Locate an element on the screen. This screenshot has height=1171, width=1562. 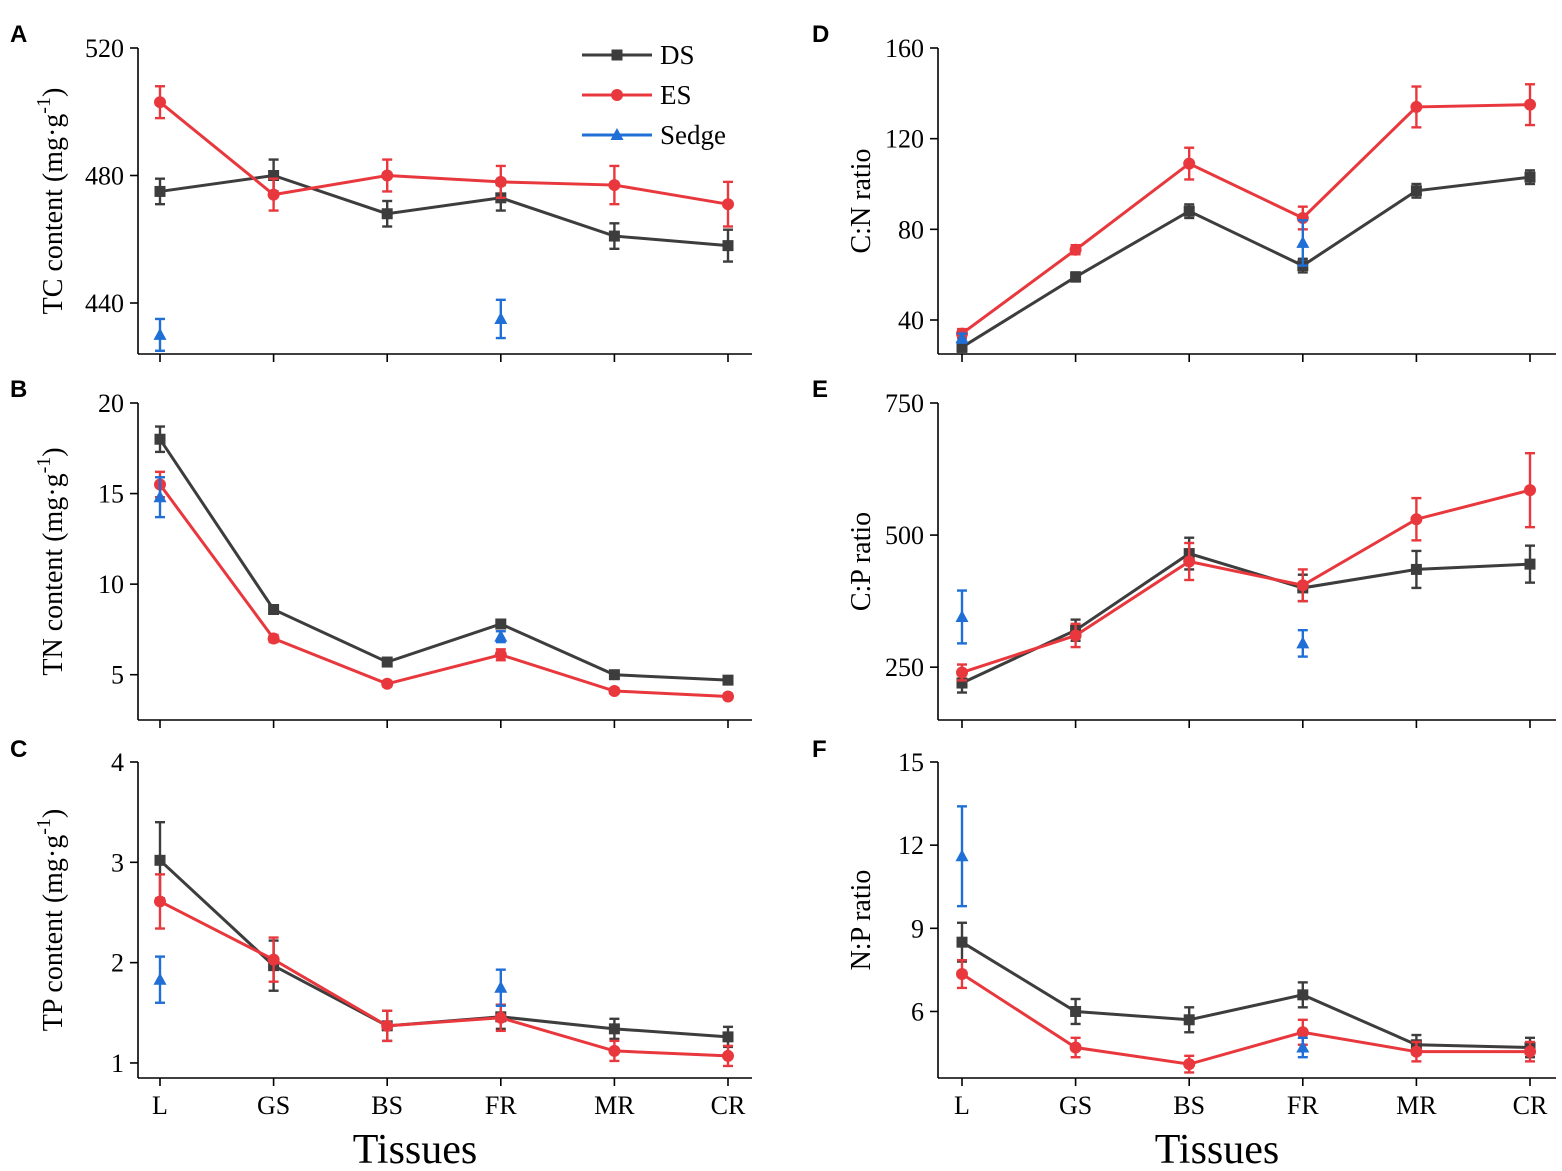
y-label-superscript: -1 is located at coordinates (44, 826).